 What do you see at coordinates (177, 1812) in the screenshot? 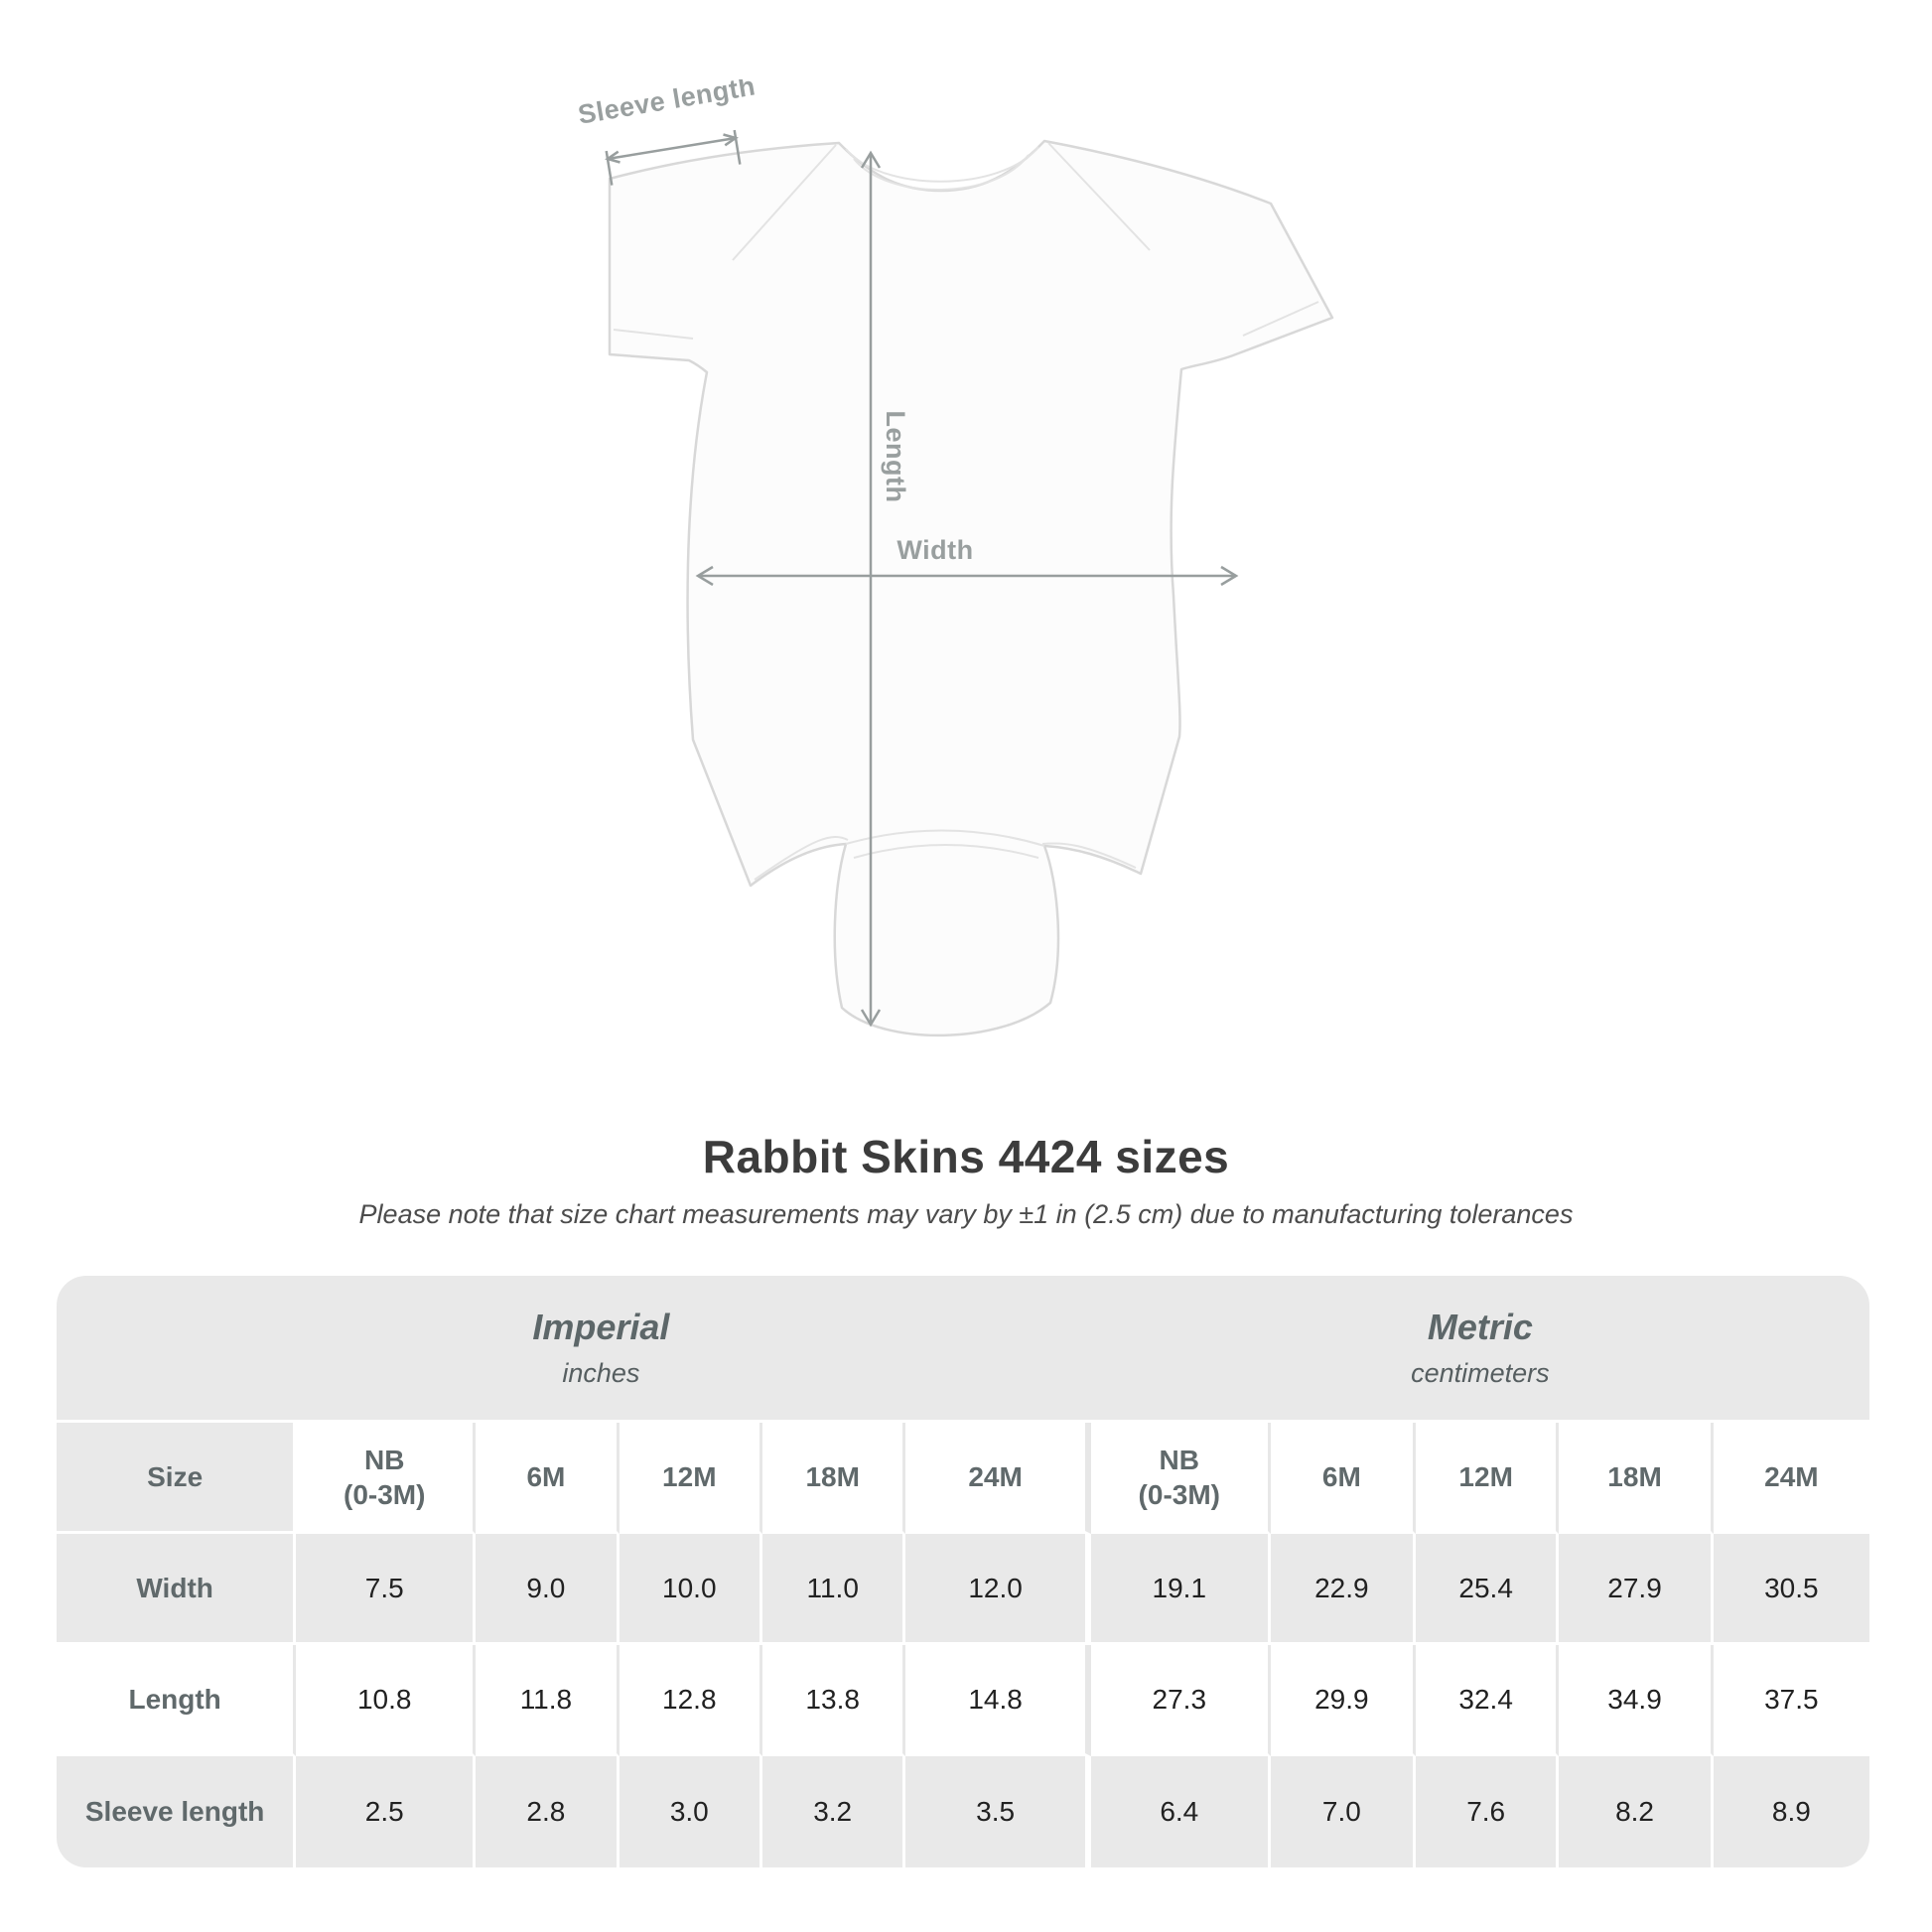
I see `row-label: Sleeve length` at bounding box center [177, 1812].